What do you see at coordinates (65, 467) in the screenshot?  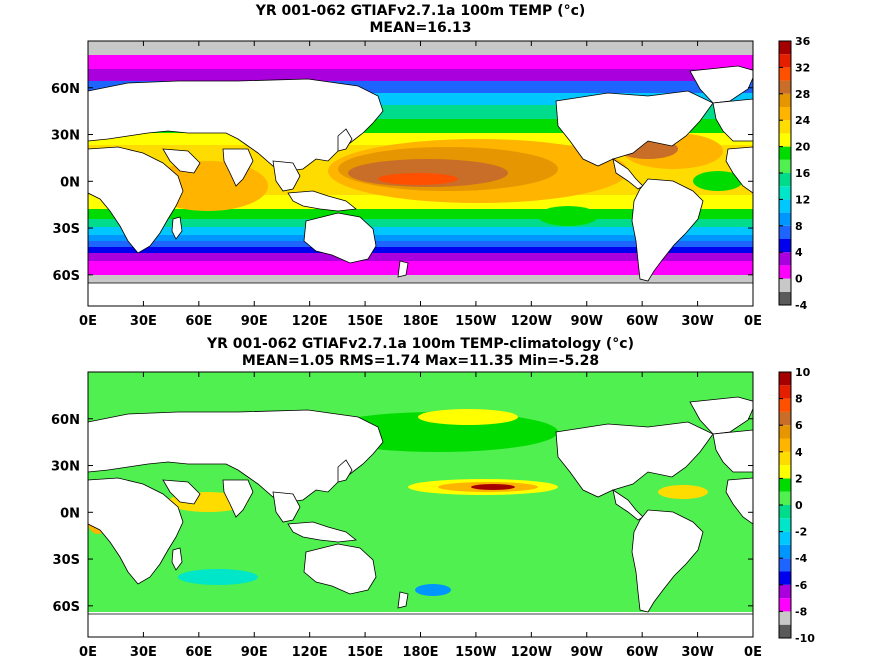 I see `bottom-y-tick-label: 30N` at bounding box center [65, 467].